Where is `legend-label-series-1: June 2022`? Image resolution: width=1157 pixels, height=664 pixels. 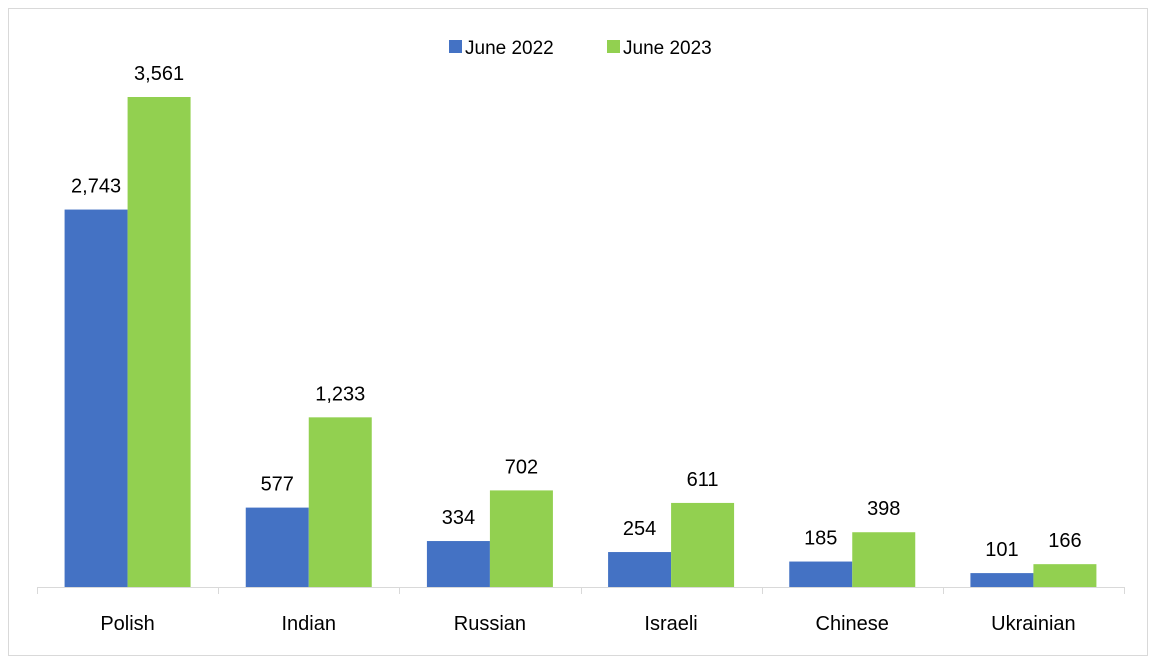
legend-label-series-1: June 2022 is located at coordinates (509, 48).